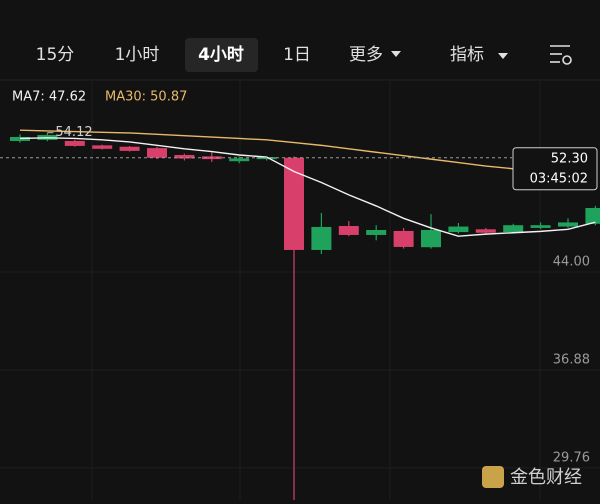 Image resolution: width=600 pixels, height=504 pixels. Describe the element at coordinates (137, 55) in the screenshot. I see `tab: 1小时` at that location.